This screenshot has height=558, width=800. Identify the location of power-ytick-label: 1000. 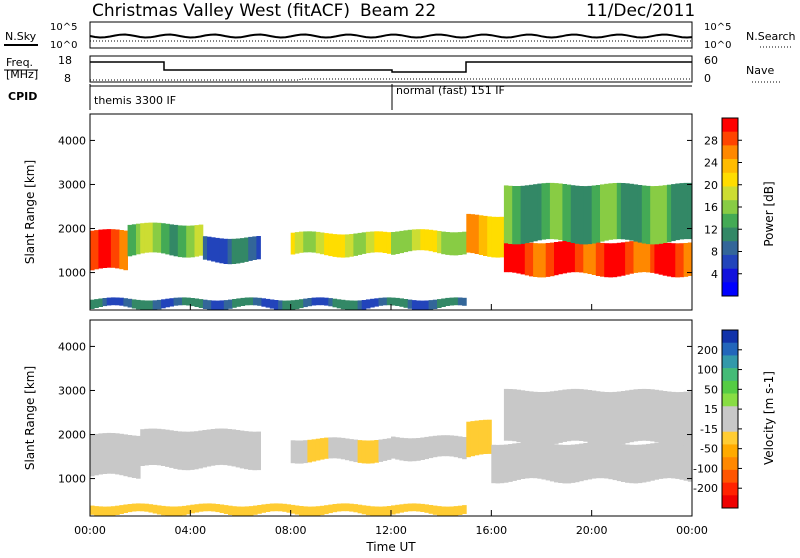
(72, 273).